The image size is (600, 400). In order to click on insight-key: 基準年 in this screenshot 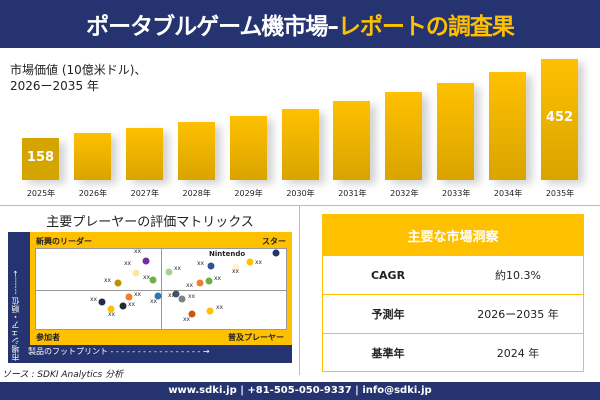, I will do `click(388, 353)`.